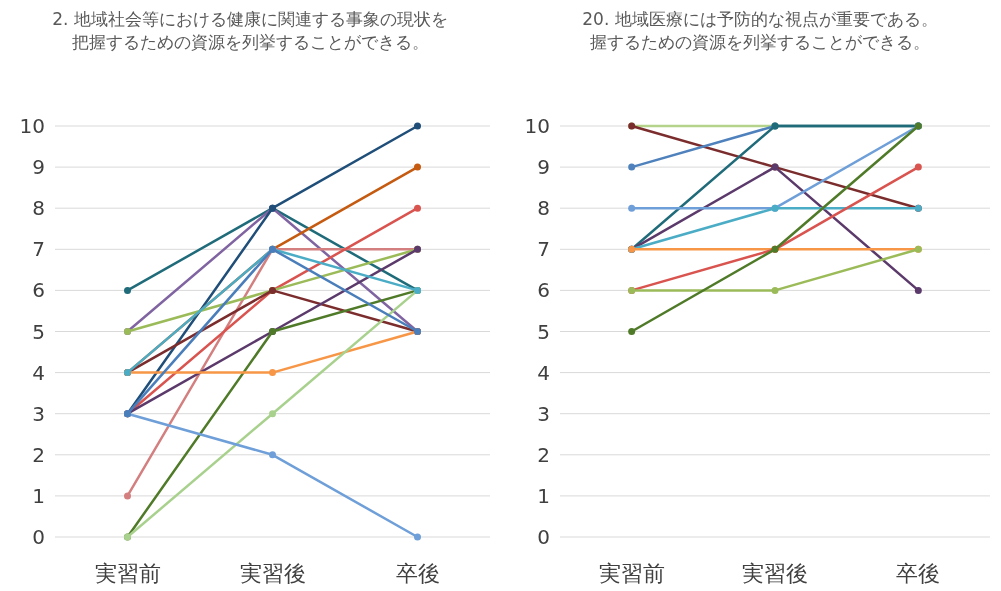 This screenshot has height=591, width=1001. I want to click on chart-title: 2. 地域社会等における健康に関連する事象の現状を把握するための資源を列挙することができる。, so click(250, 31).